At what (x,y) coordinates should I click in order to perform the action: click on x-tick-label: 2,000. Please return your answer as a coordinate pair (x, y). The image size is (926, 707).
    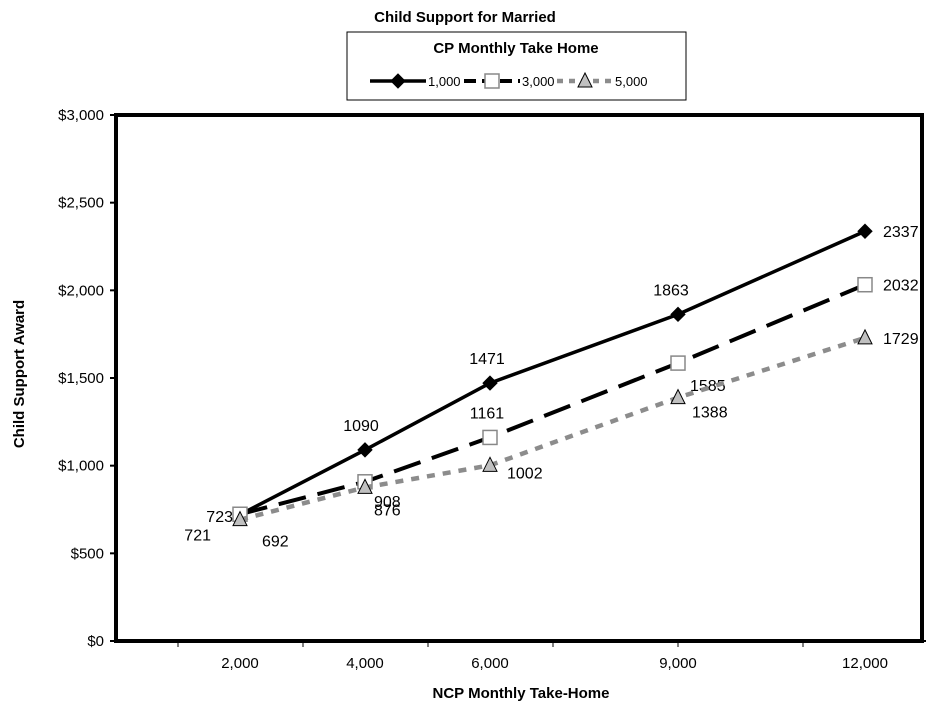
    Looking at the image, I should click on (240, 663).